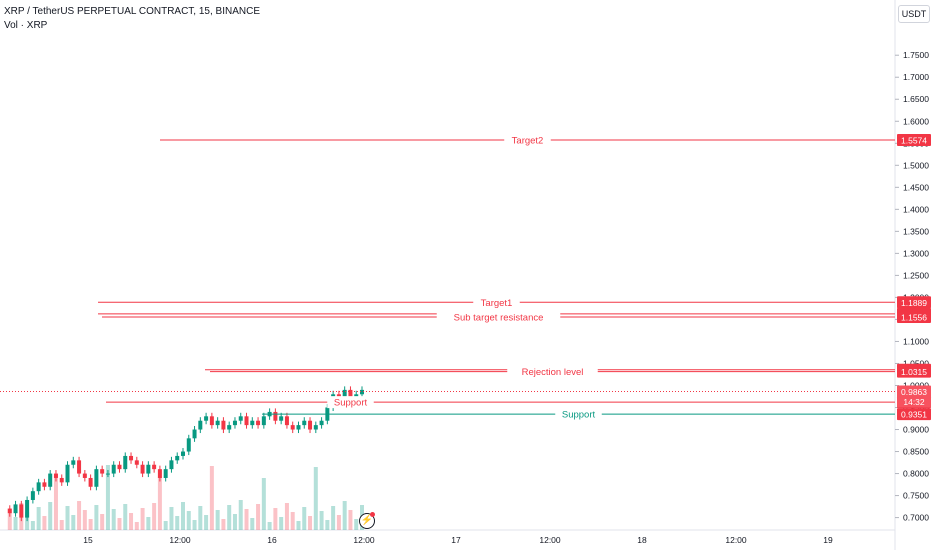  What do you see at coordinates (828, 540) in the screenshot?
I see `x-tick-label: 19` at bounding box center [828, 540].